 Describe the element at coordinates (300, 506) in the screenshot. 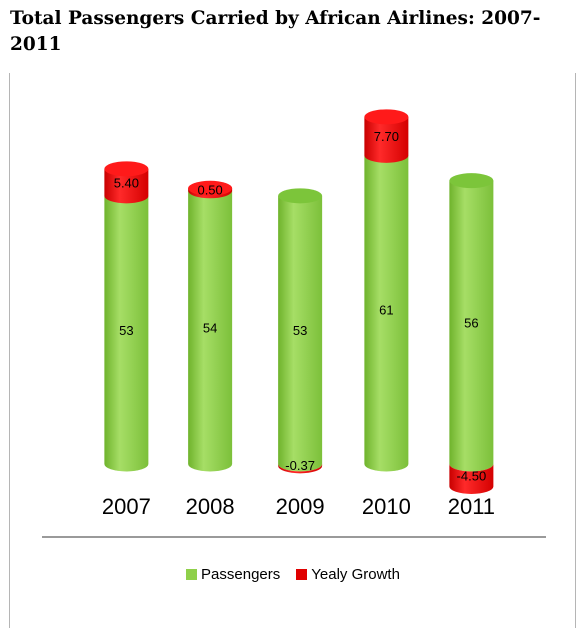

I see `x-tick-label-2009: 2009` at that location.